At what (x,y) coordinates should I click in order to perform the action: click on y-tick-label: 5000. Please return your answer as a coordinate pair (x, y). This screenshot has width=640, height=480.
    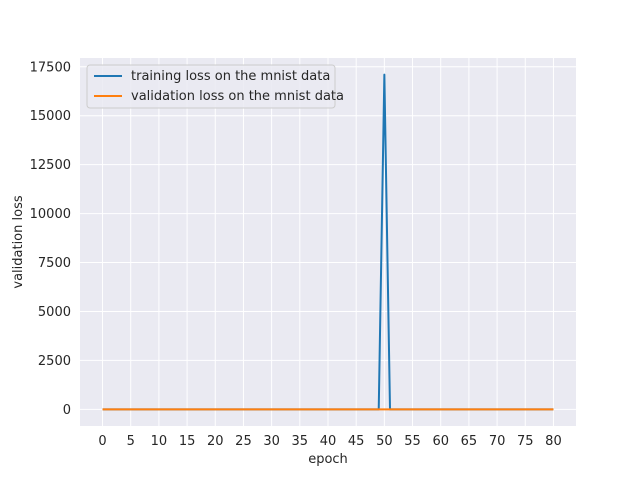
    Looking at the image, I should click on (54, 312).